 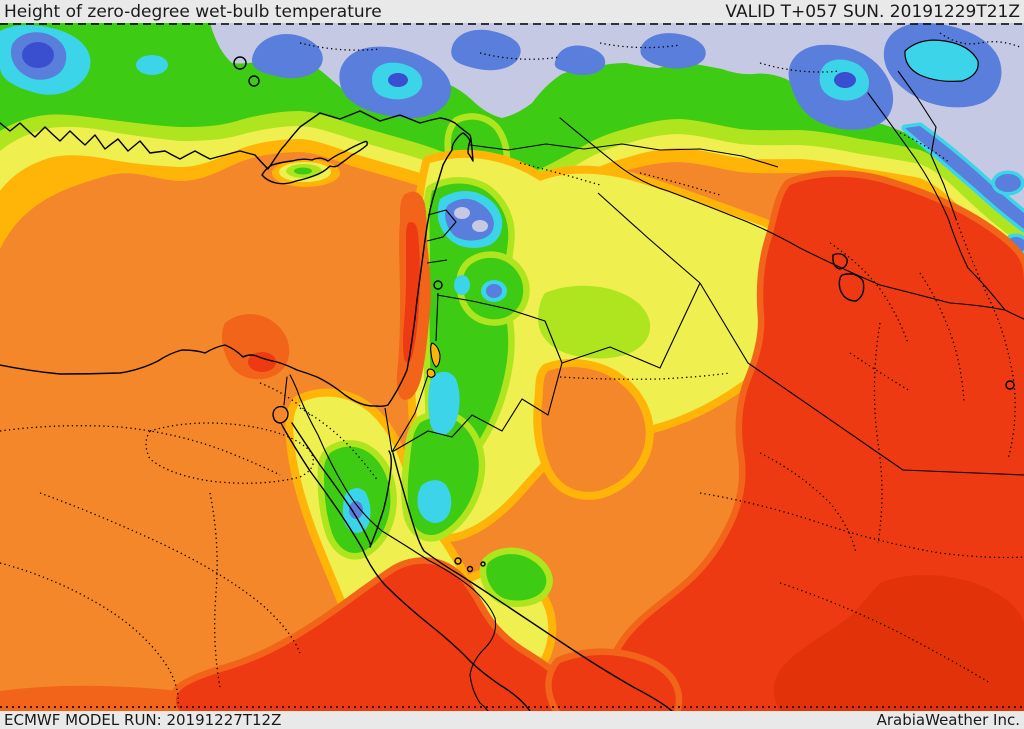 I want to click on dotted-sinai, so click(x=339, y=444).